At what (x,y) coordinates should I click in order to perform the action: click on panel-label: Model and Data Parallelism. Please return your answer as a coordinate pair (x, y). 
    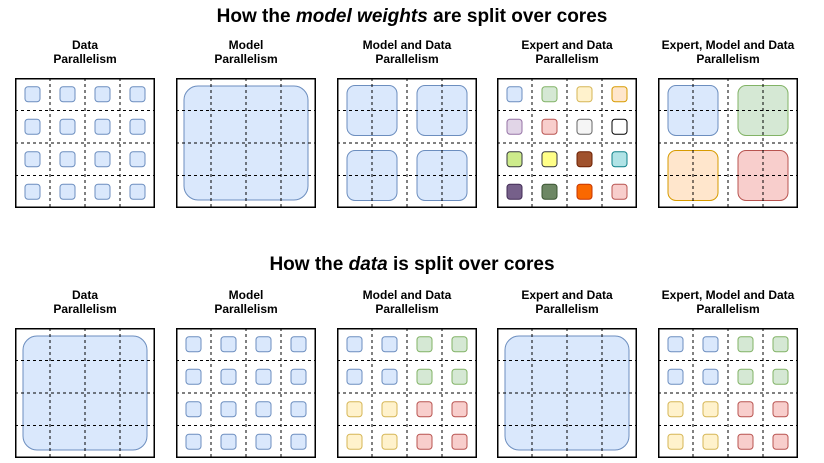
    Looking at the image, I should click on (407, 52).